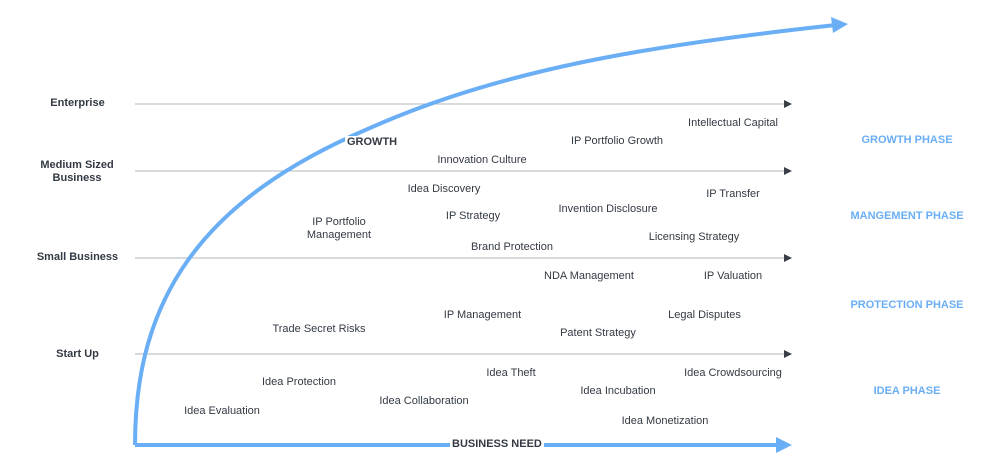  Describe the element at coordinates (463, 171) in the screenshot. I see `guide-line-medium` at that location.